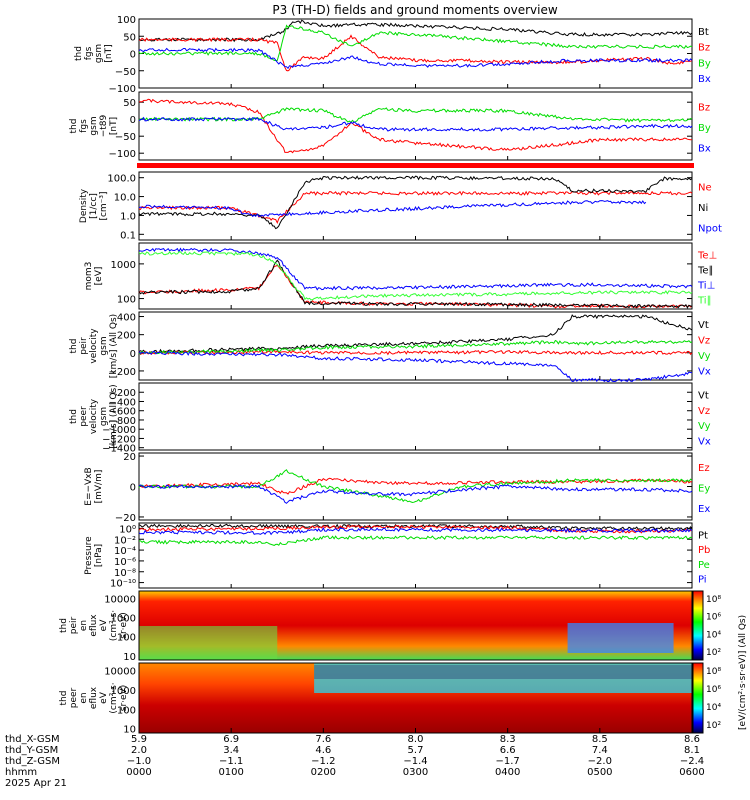 This screenshot has width=750, height=800. What do you see at coordinates (231, 761) in the screenshot?
I see `footer-tick-z: −1.1` at bounding box center [231, 761].